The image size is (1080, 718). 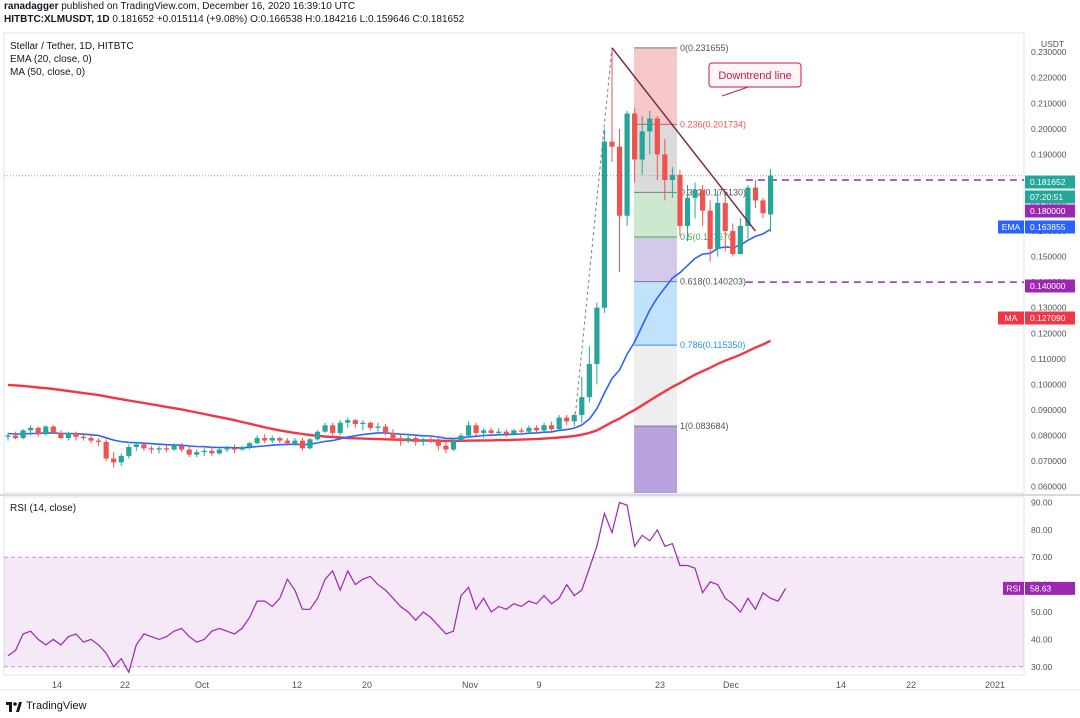 I want to click on legend-title: Stellar / Tether, 1D, HITBTC, so click(x=72, y=46).